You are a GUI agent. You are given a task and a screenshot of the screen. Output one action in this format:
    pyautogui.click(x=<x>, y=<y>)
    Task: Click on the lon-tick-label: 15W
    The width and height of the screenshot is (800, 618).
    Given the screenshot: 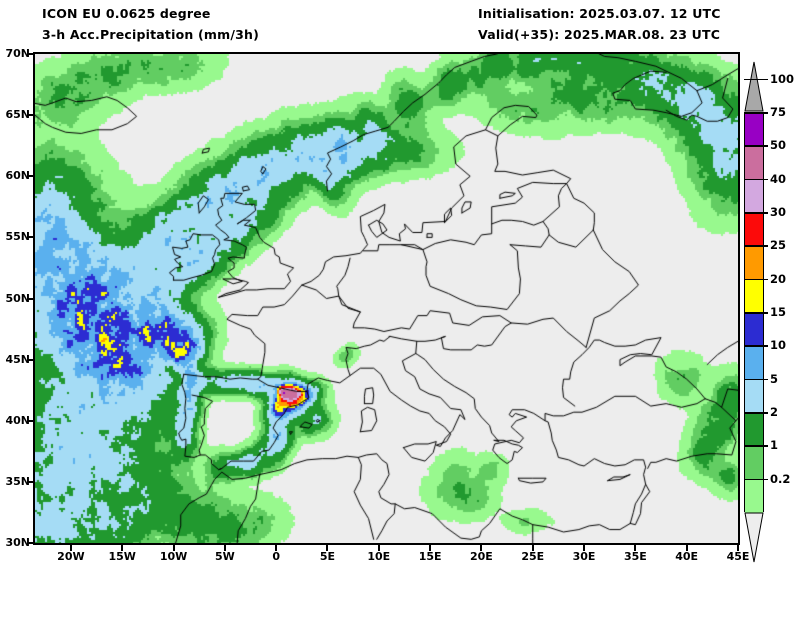 What is the action you would take?
    pyautogui.click(x=122, y=556)
    